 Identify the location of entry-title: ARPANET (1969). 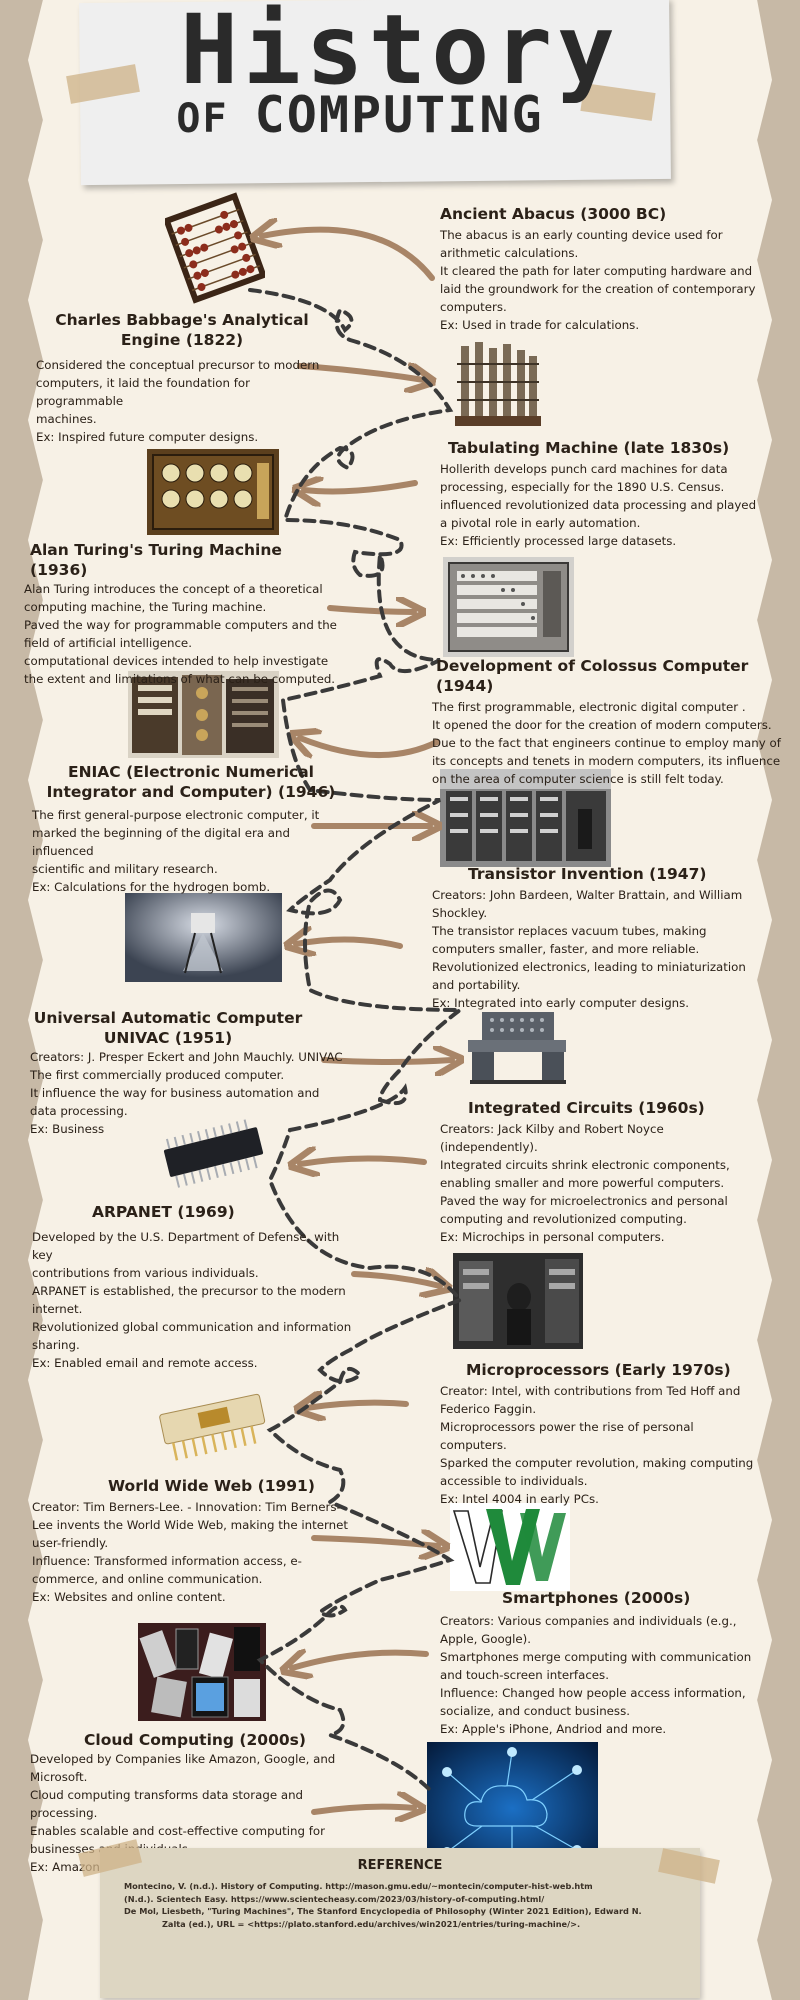
(163, 1212).